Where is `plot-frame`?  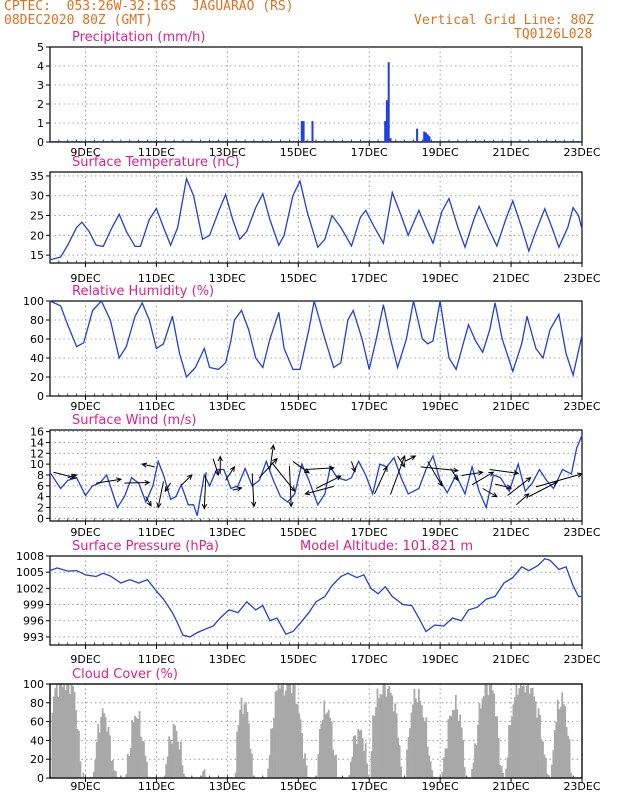
plot-frame is located at coordinates (316, 600).